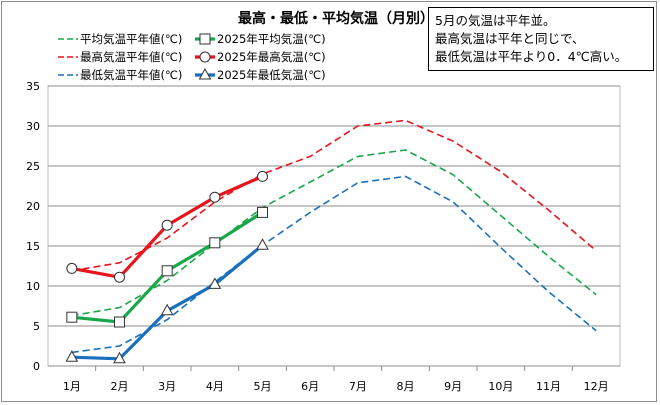 This screenshot has width=660, height=405. I want to click on y-tick-label: 35, so click(33, 86).